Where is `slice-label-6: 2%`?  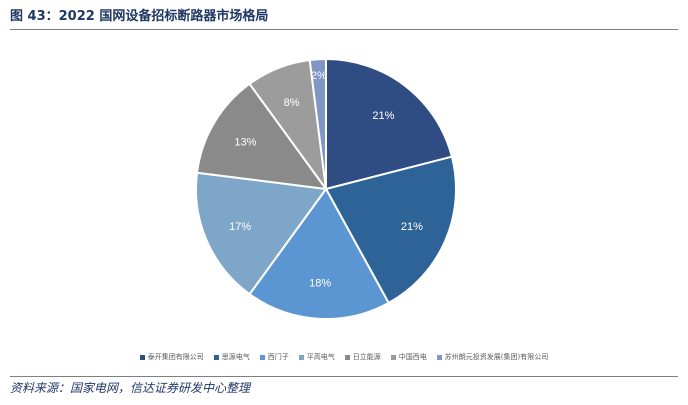 slice-label-6: 2% is located at coordinates (319, 76).